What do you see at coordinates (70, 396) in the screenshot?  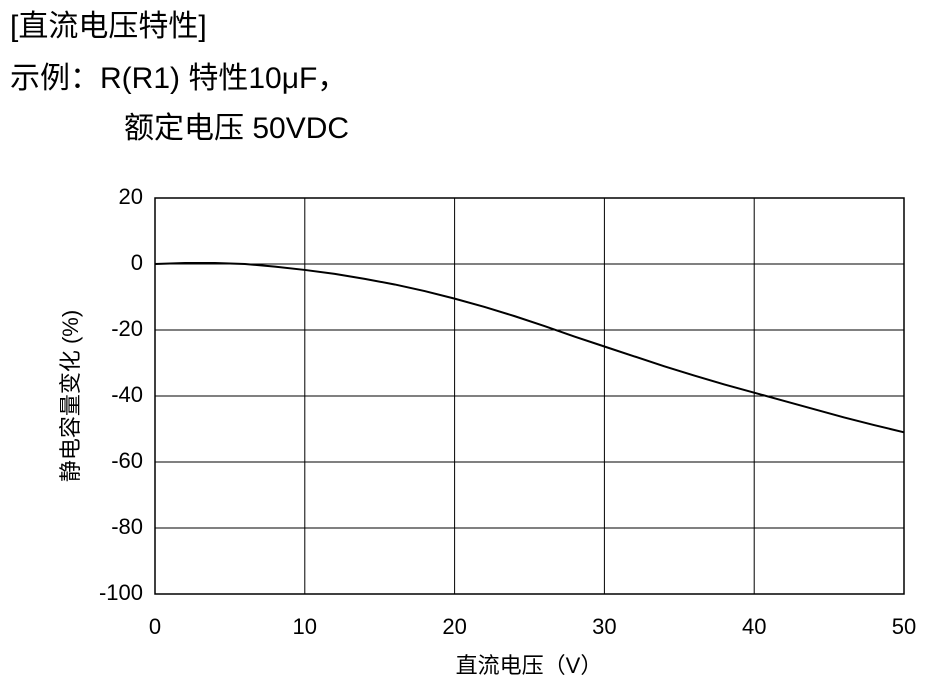 I see `y-axis-label: 静电容量变化 (%)` at bounding box center [70, 396].